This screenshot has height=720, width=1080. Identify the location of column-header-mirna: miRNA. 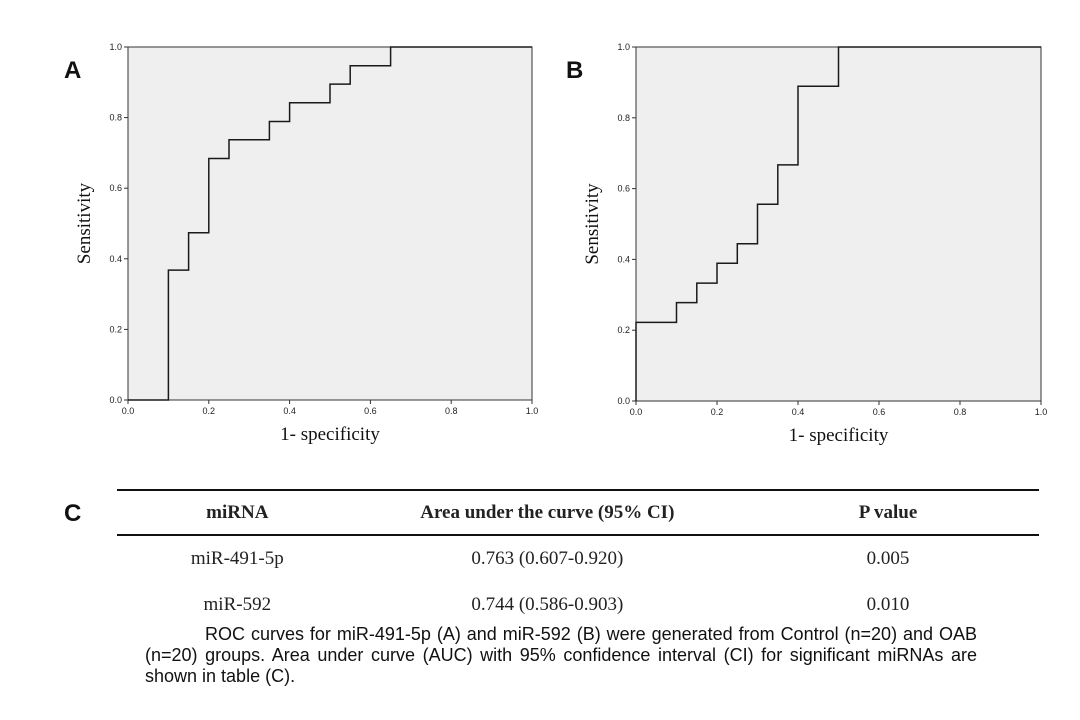
(237, 512).